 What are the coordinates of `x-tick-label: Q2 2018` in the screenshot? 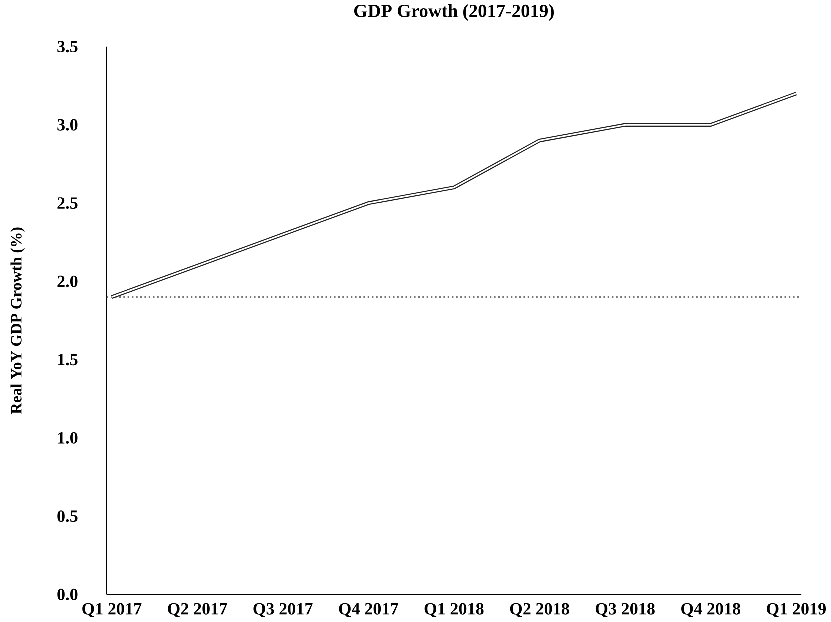 It's located at (540, 610).